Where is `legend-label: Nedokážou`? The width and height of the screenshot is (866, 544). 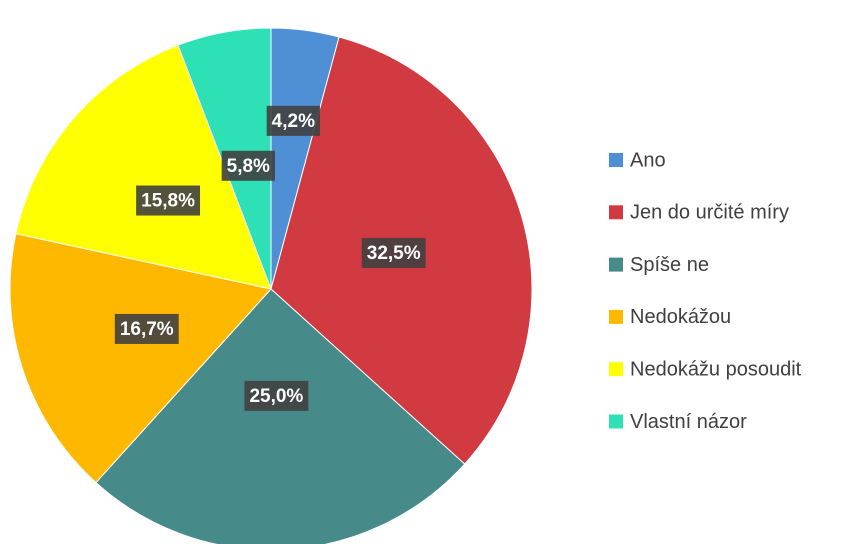
legend-label: Nedokážou is located at coordinates (680, 317).